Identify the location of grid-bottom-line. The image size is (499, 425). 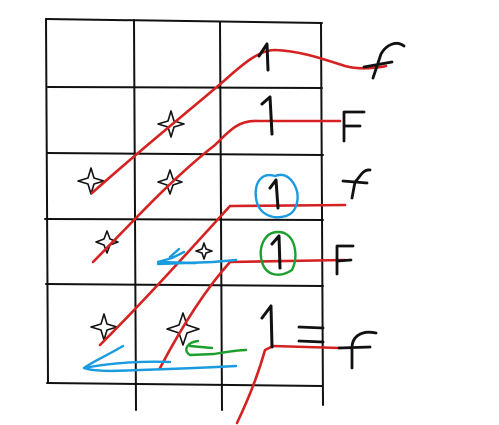
(184, 384).